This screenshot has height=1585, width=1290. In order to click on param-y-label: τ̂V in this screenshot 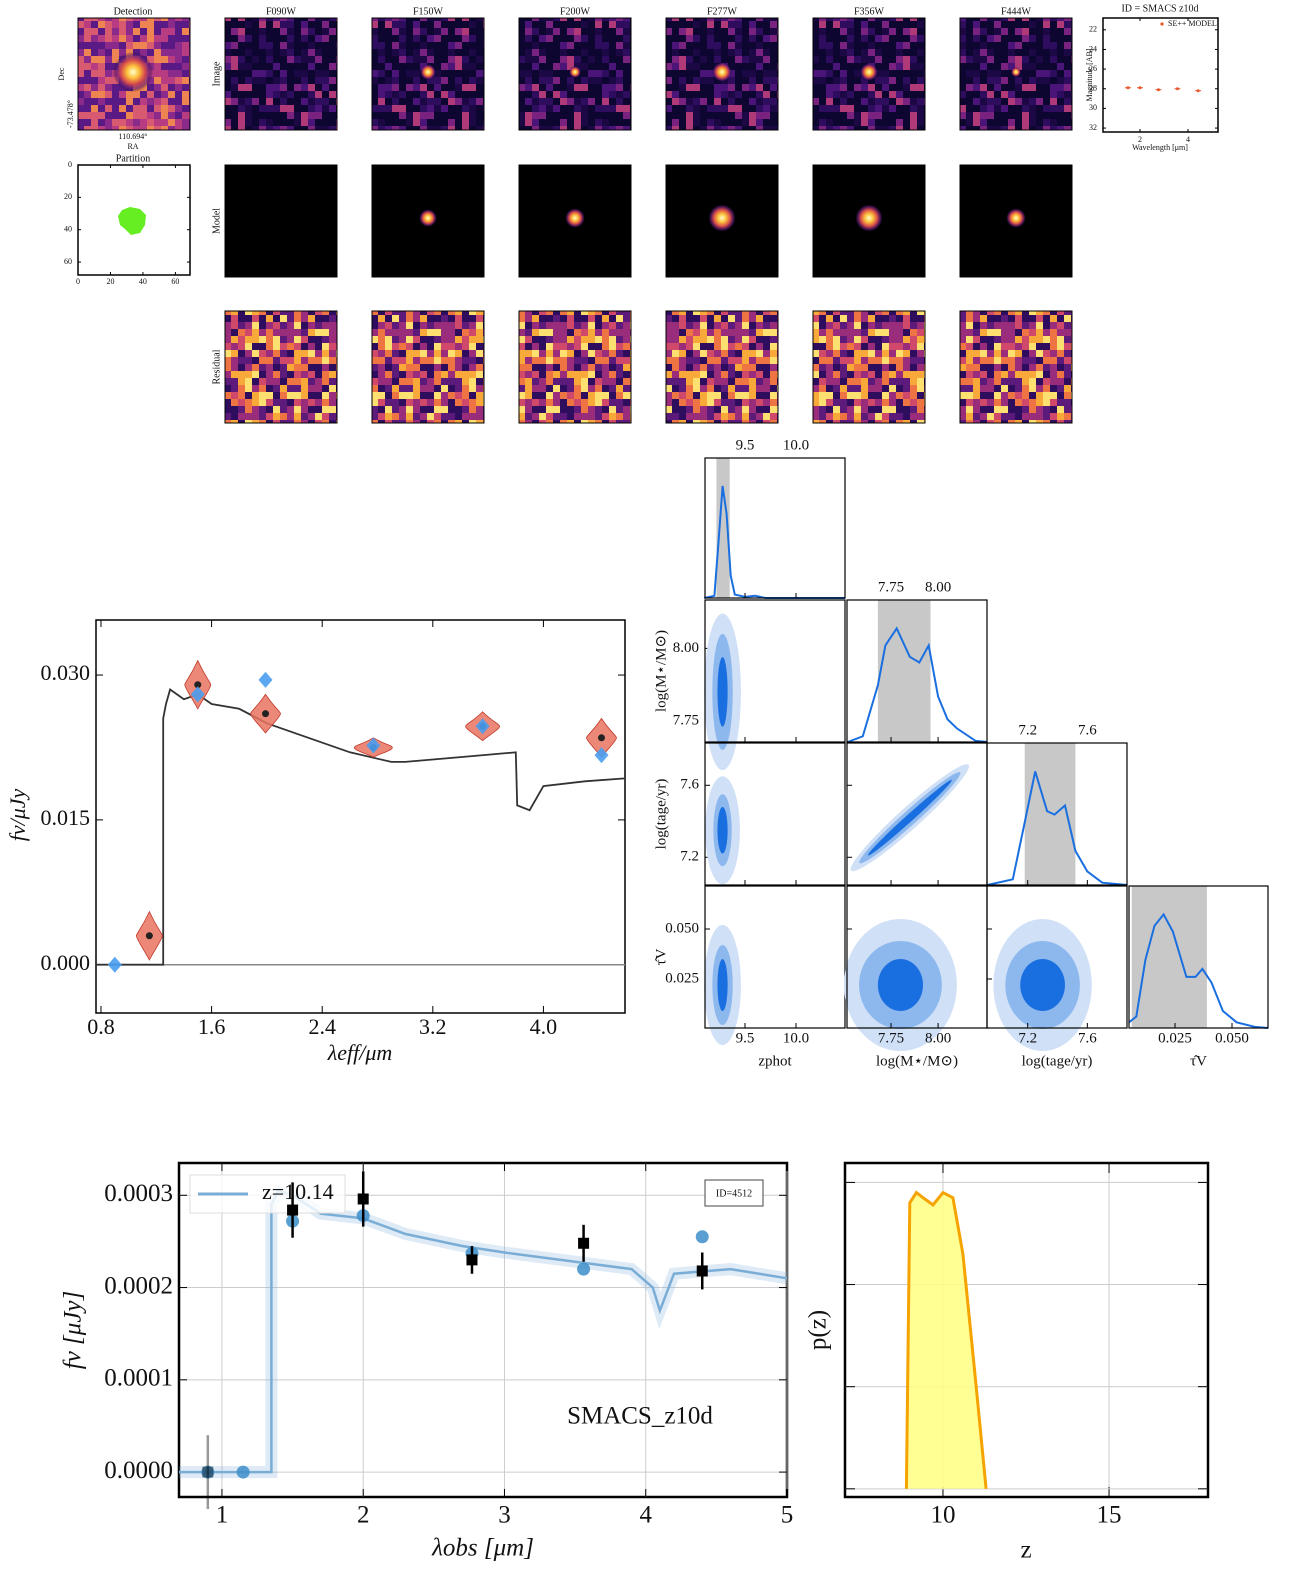, I will do `click(661, 956)`.